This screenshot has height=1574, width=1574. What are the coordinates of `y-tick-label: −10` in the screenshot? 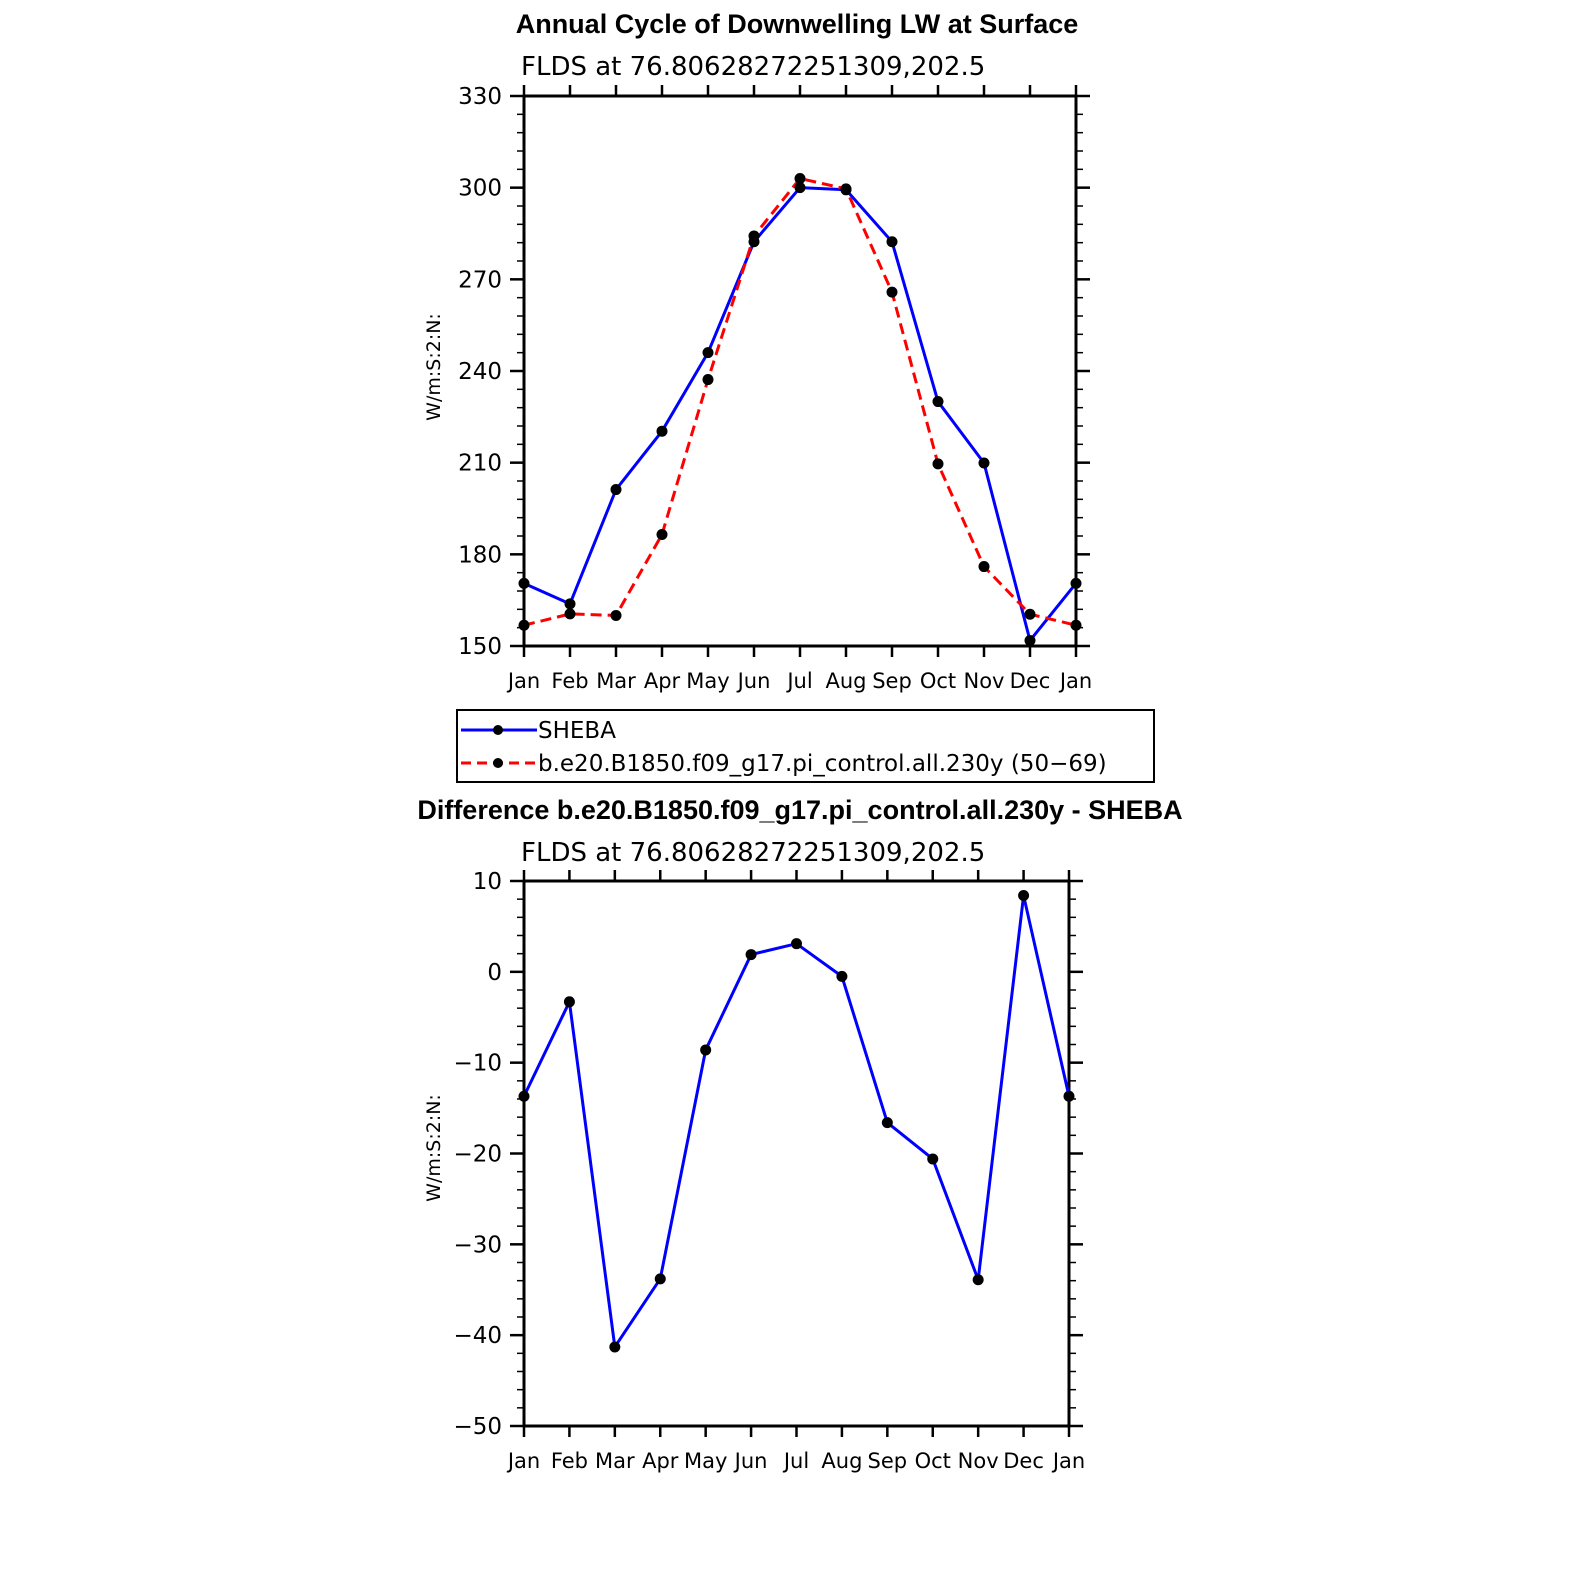 It's located at (477, 1064).